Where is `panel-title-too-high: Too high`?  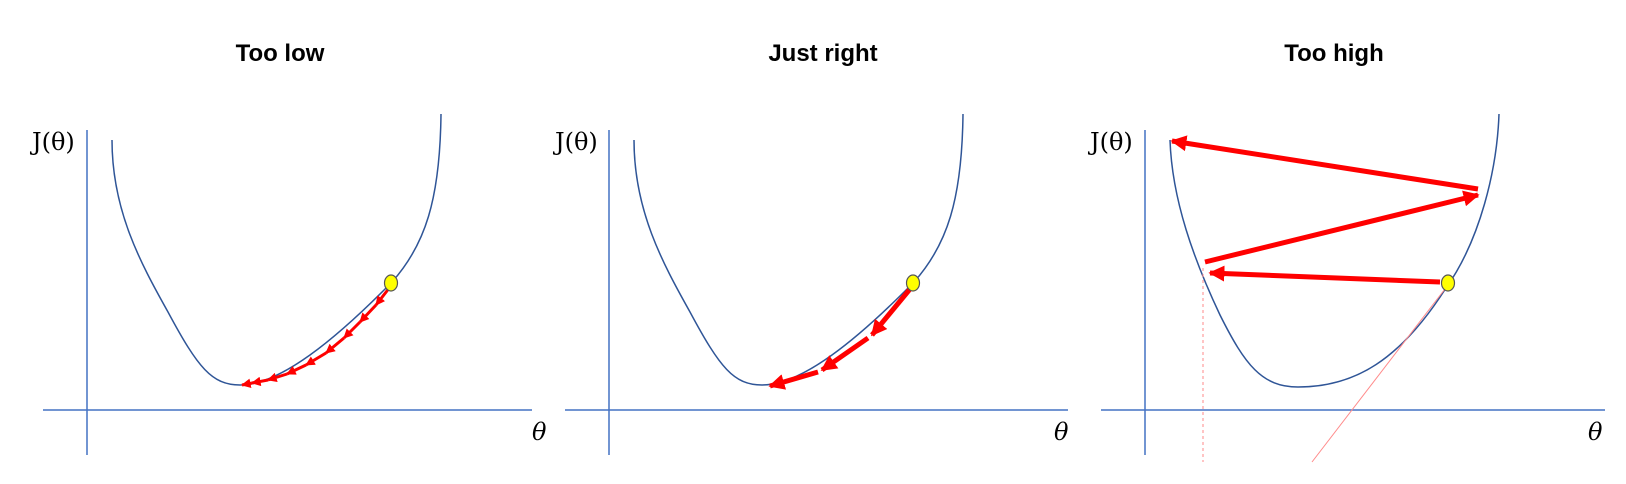
panel-title-too-high: Too high is located at coordinates (1334, 53).